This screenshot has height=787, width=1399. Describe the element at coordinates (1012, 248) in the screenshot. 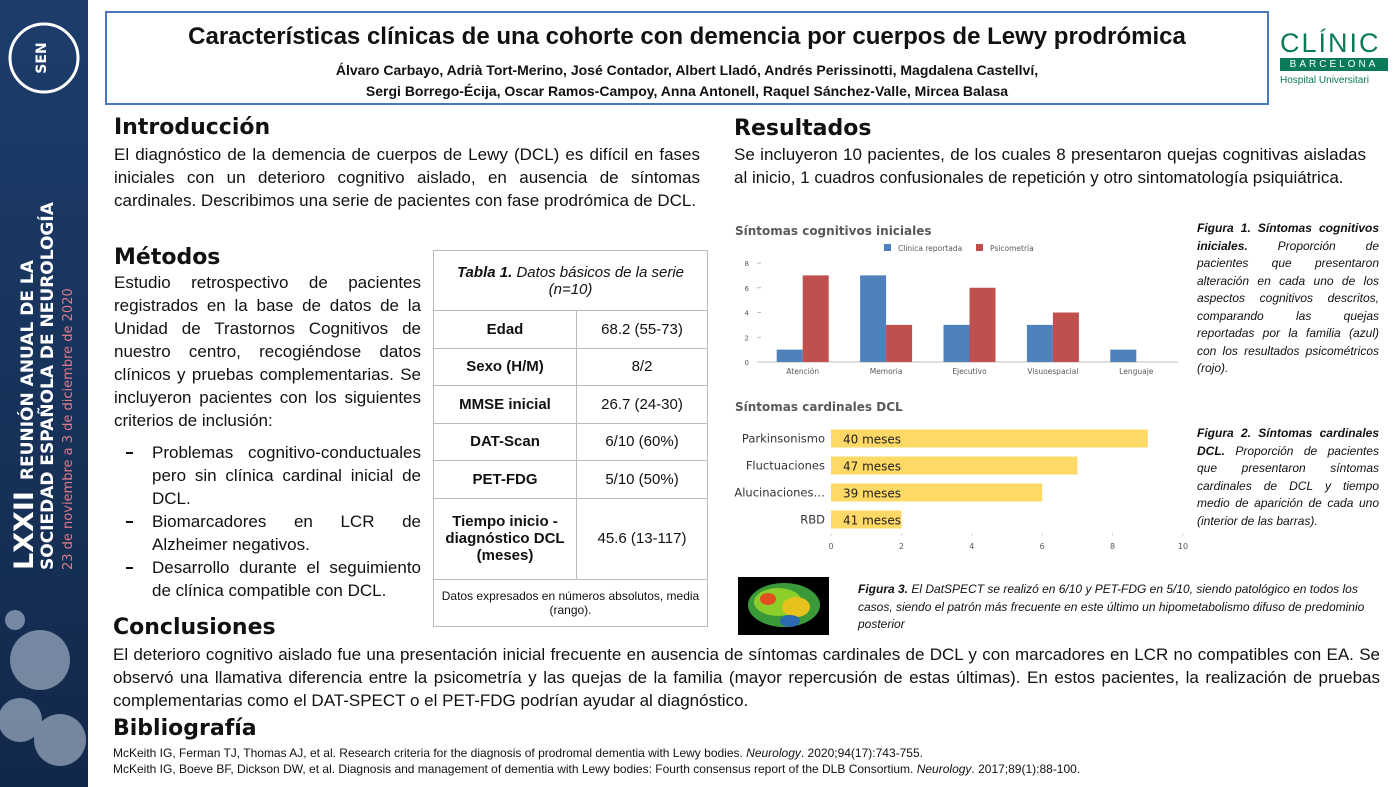

I see `legend-label: Psicometría` at that location.